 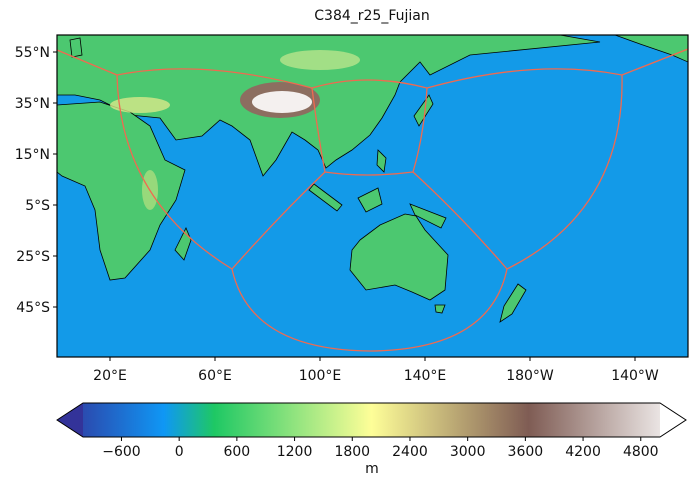 I want to click on colorbar-extend-min, so click(x=70, y=420).